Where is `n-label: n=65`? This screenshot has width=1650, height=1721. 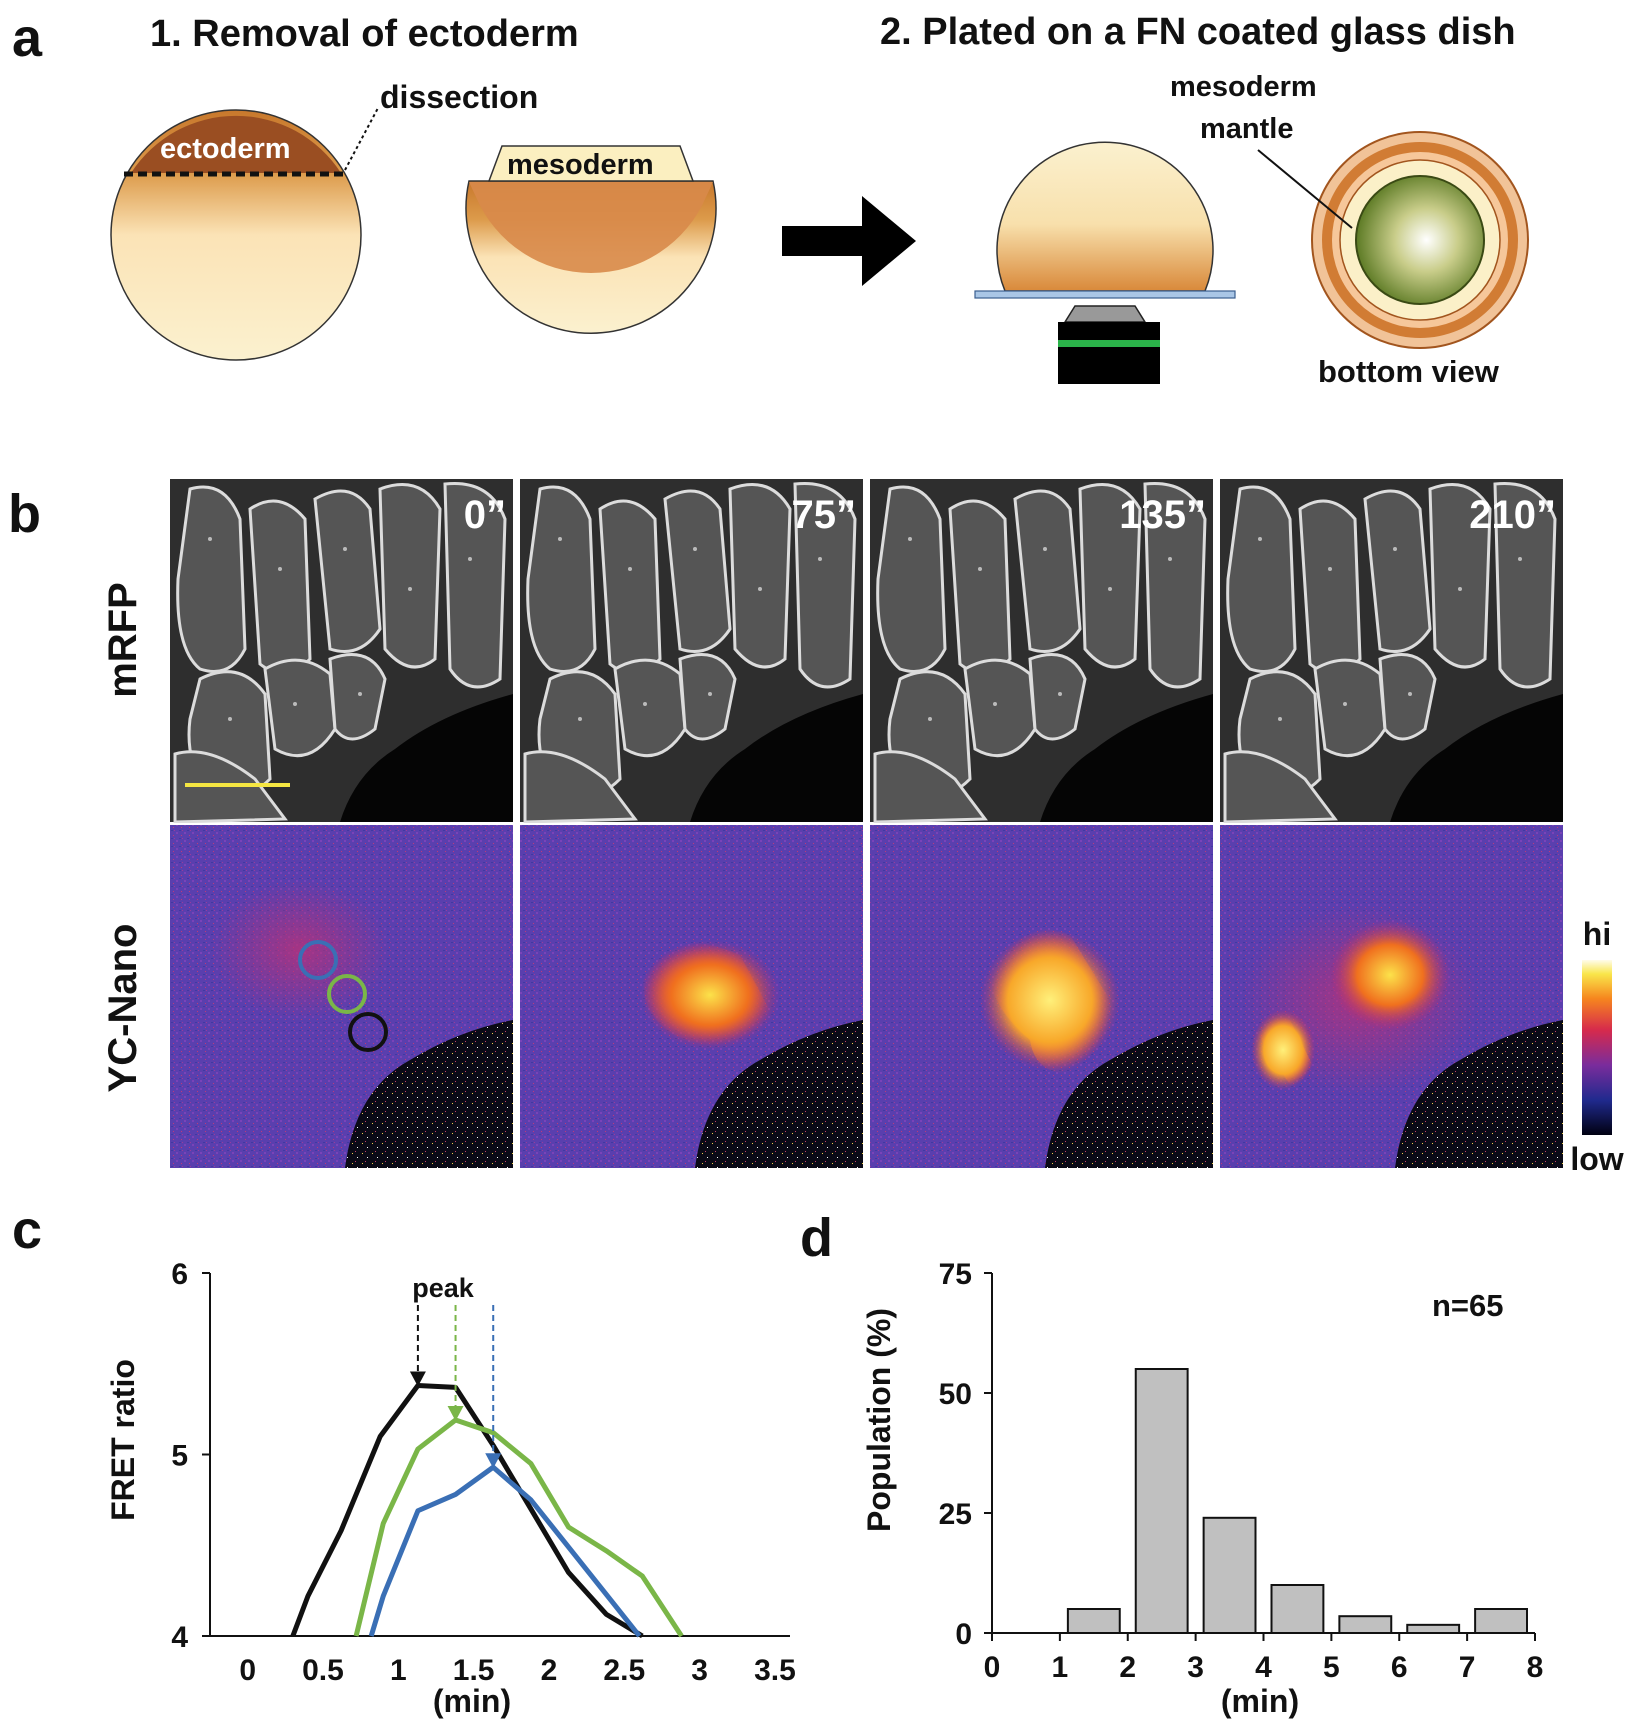
n-label: n=65 is located at coordinates (1468, 1305).